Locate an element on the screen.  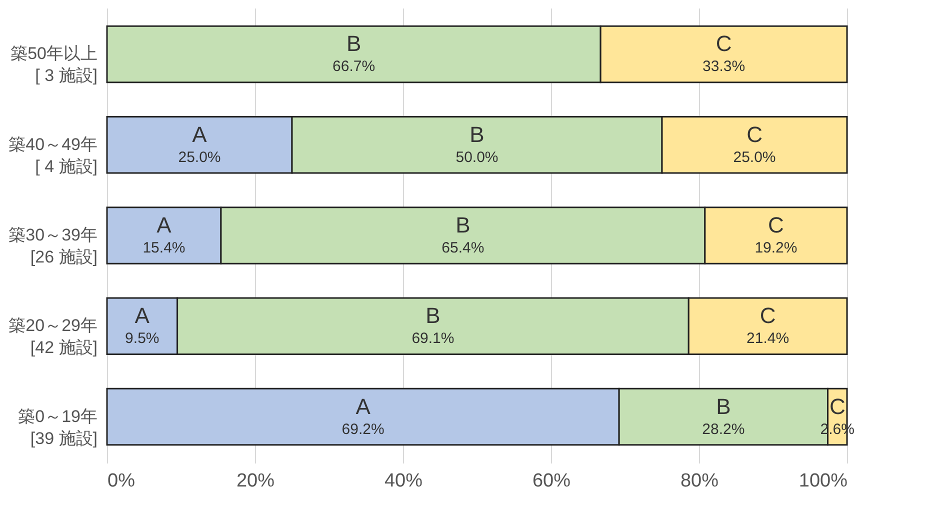
x-tick-label: 60% is located at coordinates (551, 481).